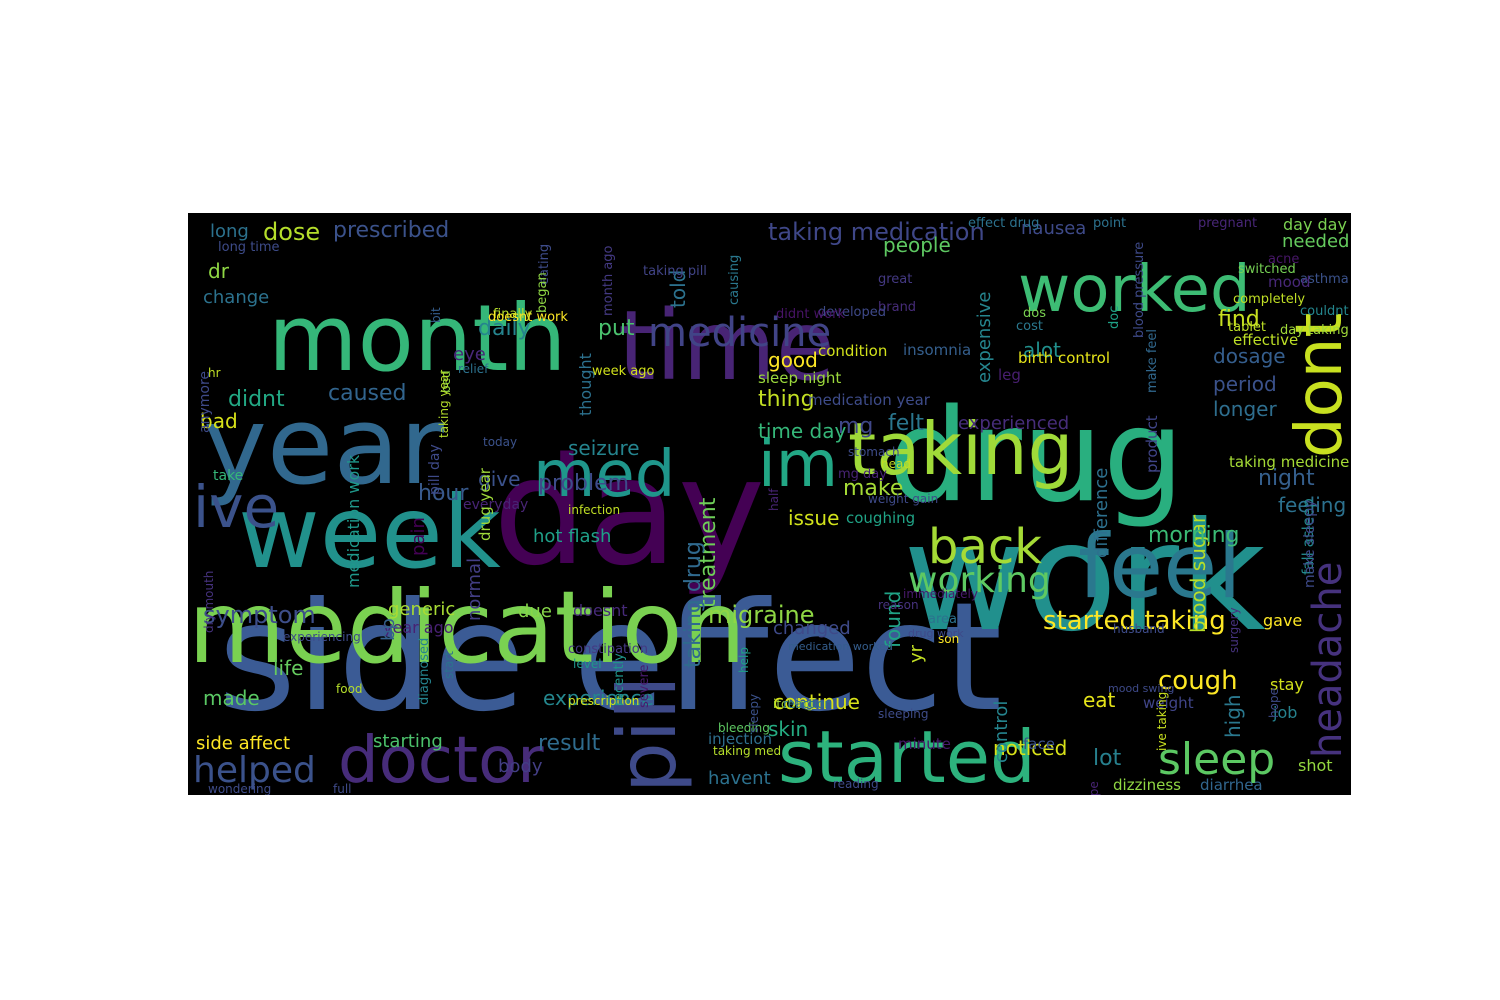  Describe the element at coordinates (1152, 444) in the screenshot. I see `word-product: product` at that location.